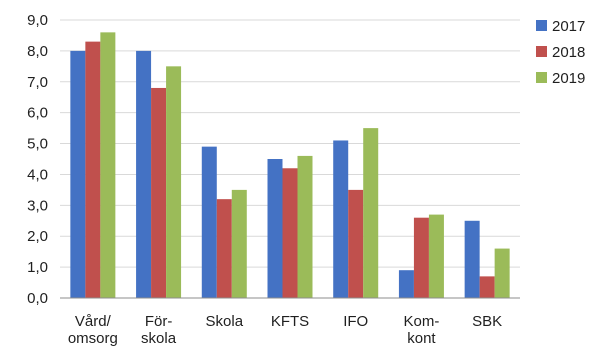  I want to click on category-label: För-skola, so click(159, 330).